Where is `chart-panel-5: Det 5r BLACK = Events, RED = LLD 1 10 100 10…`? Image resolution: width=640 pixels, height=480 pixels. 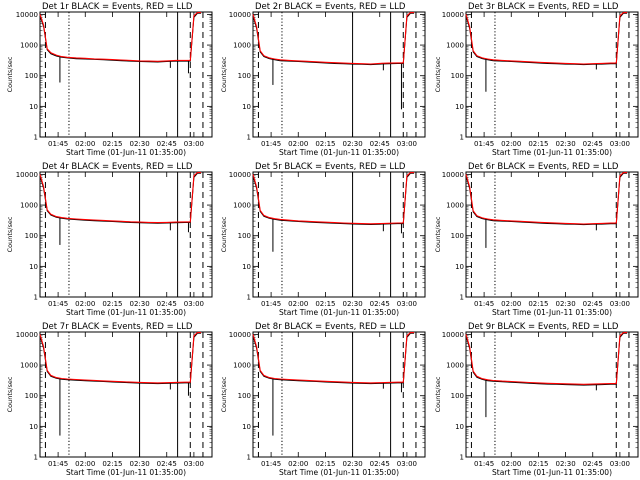
chart-panel-5: Det 5r BLACK = Events, RED = LLD 1 10 100 10… is located at coordinates (323, 239).